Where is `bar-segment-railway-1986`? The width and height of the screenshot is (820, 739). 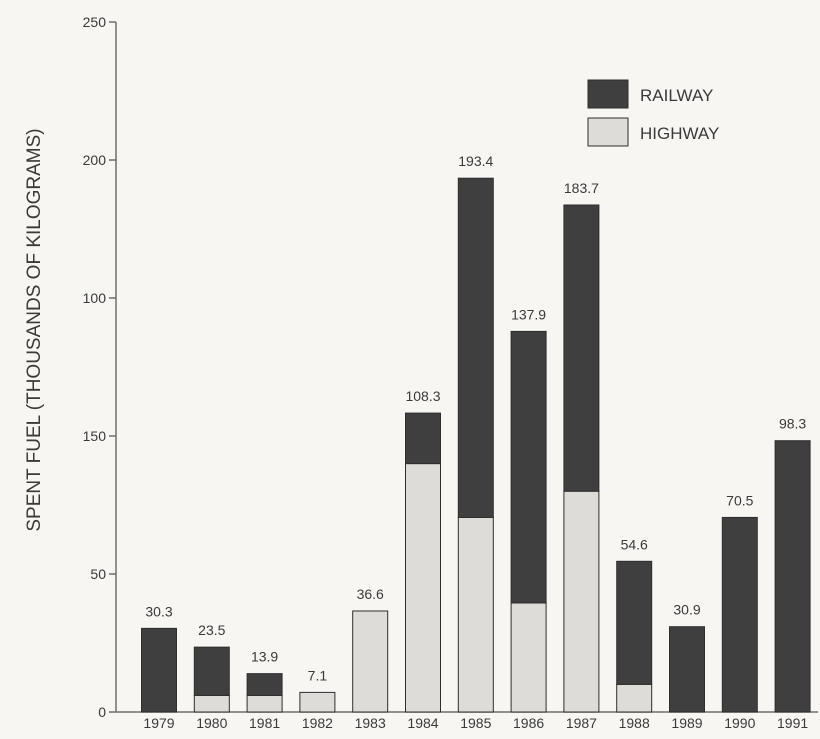 bar-segment-railway-1986 is located at coordinates (528, 467).